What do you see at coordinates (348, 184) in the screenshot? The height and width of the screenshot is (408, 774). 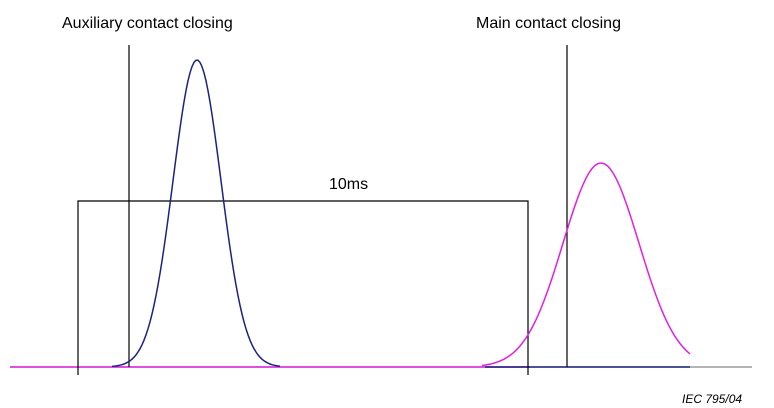 I see `interval-label: 10ms` at bounding box center [348, 184].